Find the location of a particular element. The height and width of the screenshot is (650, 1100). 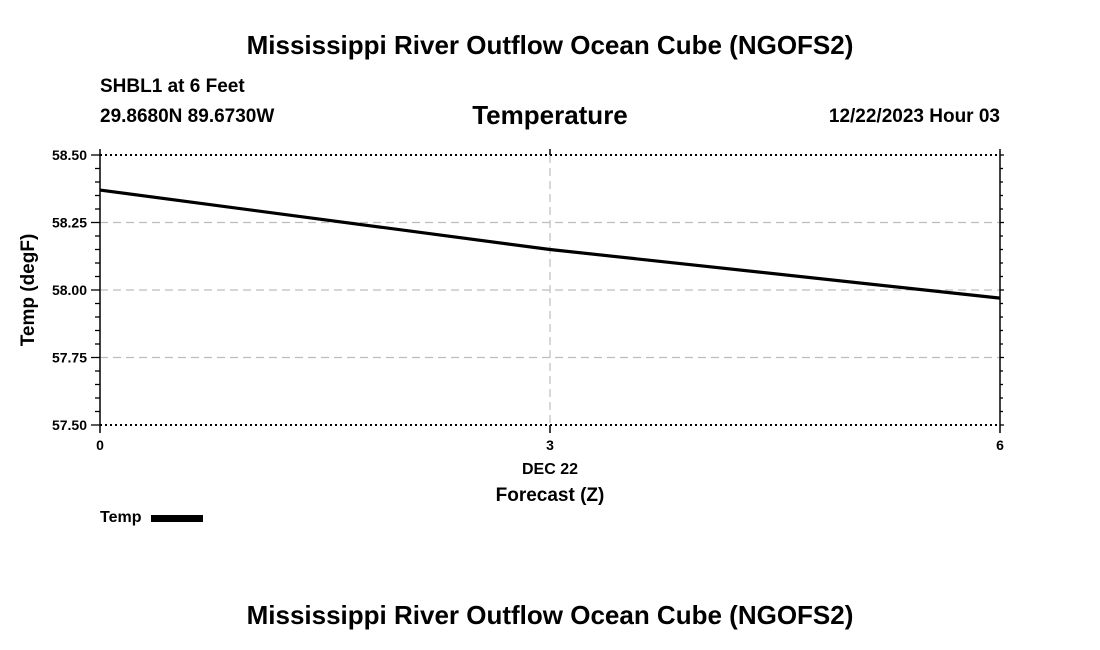

y-tick-label: 57.50 is located at coordinates (69, 425).